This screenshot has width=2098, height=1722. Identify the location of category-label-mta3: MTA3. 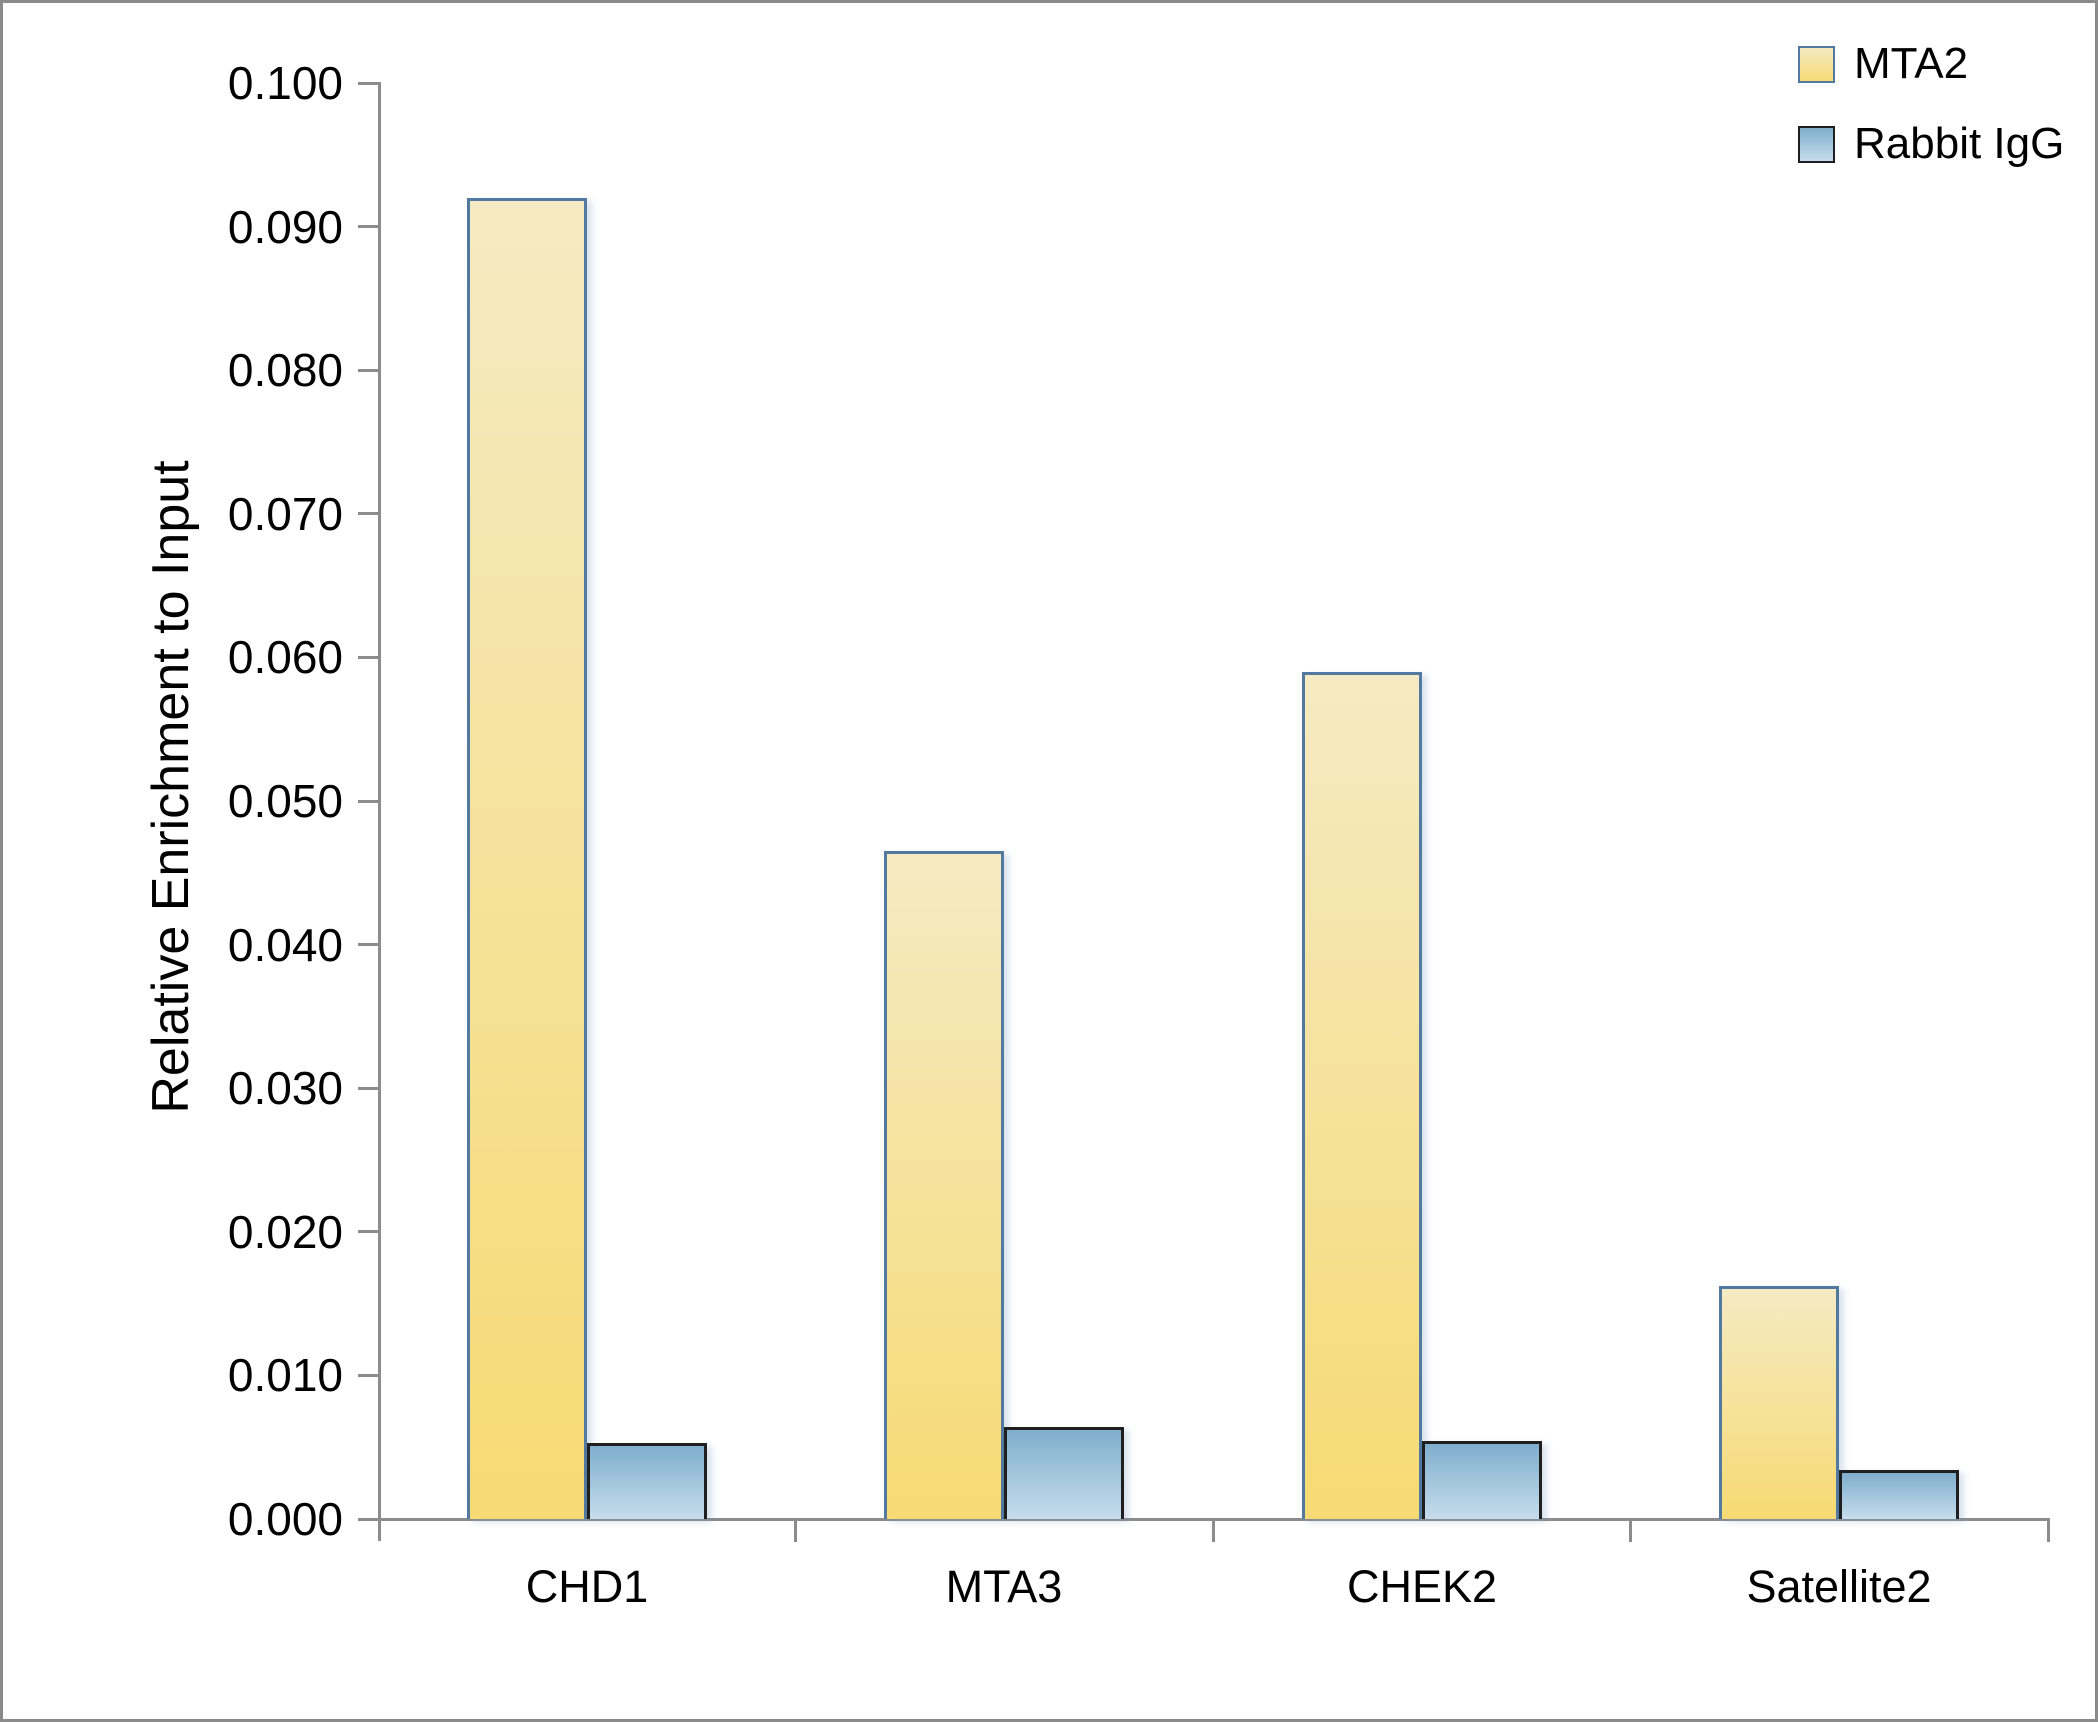
(1004, 1586).